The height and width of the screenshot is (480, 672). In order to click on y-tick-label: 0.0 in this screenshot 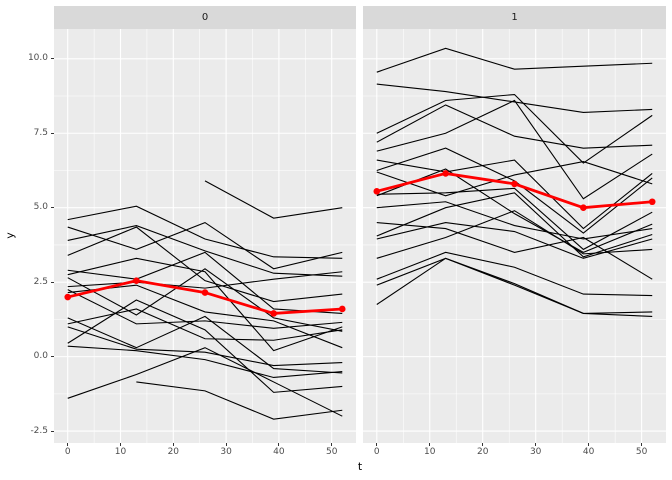, I will do `click(40, 356)`.